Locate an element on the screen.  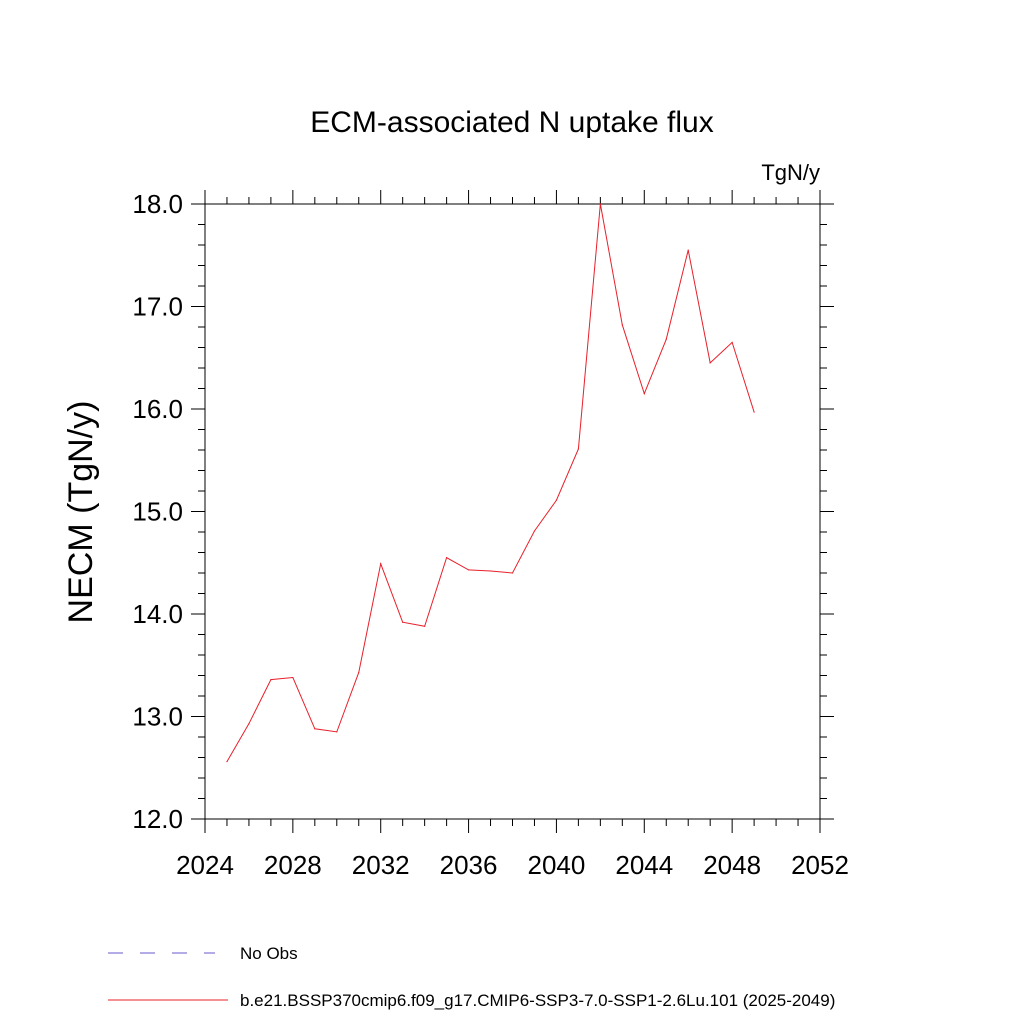
x-tick-label: 2032 is located at coordinates (381, 865).